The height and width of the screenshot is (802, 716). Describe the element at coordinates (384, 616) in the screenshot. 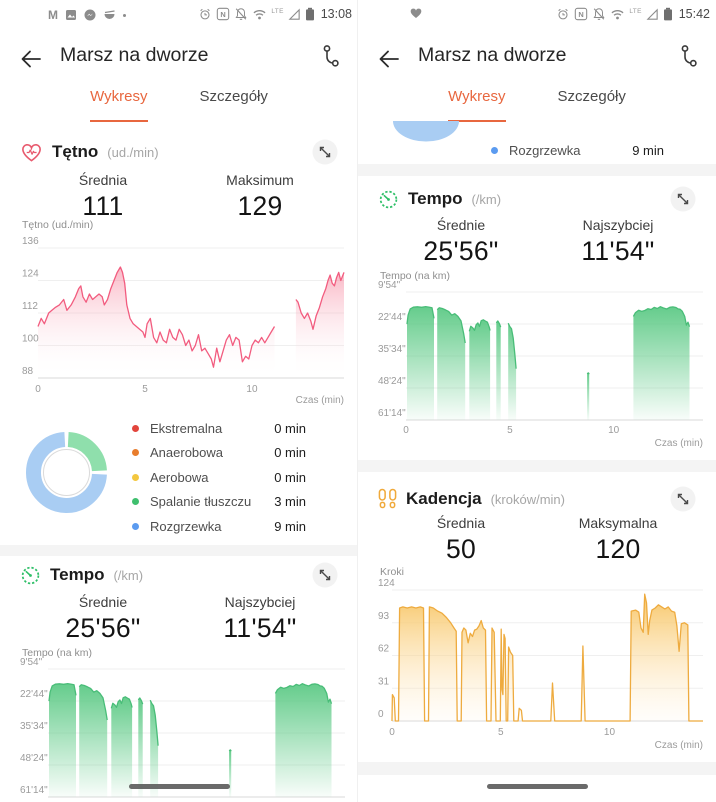

I see `svg-text: 93` at that location.